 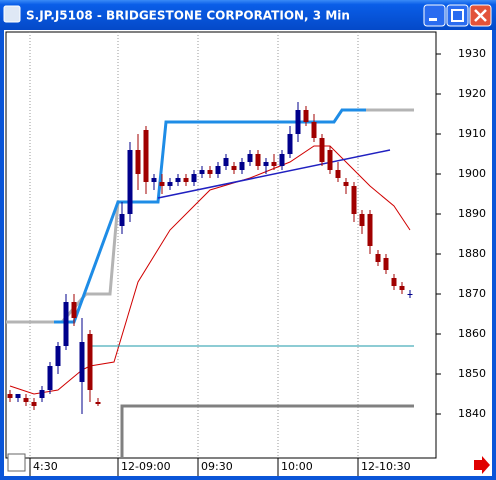 I want to click on corner-box, so click(x=16, y=462).